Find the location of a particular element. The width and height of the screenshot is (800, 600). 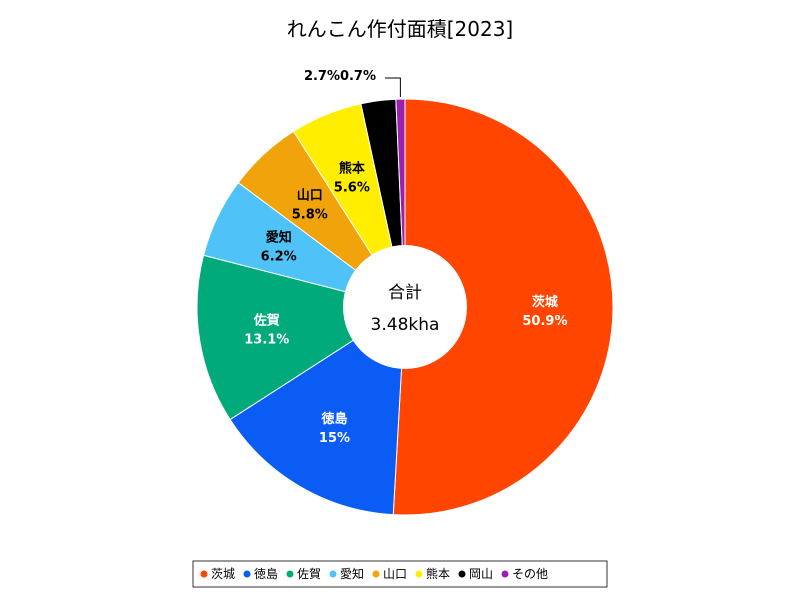

slice-5-name-label: 熊本 is located at coordinates (352, 168).